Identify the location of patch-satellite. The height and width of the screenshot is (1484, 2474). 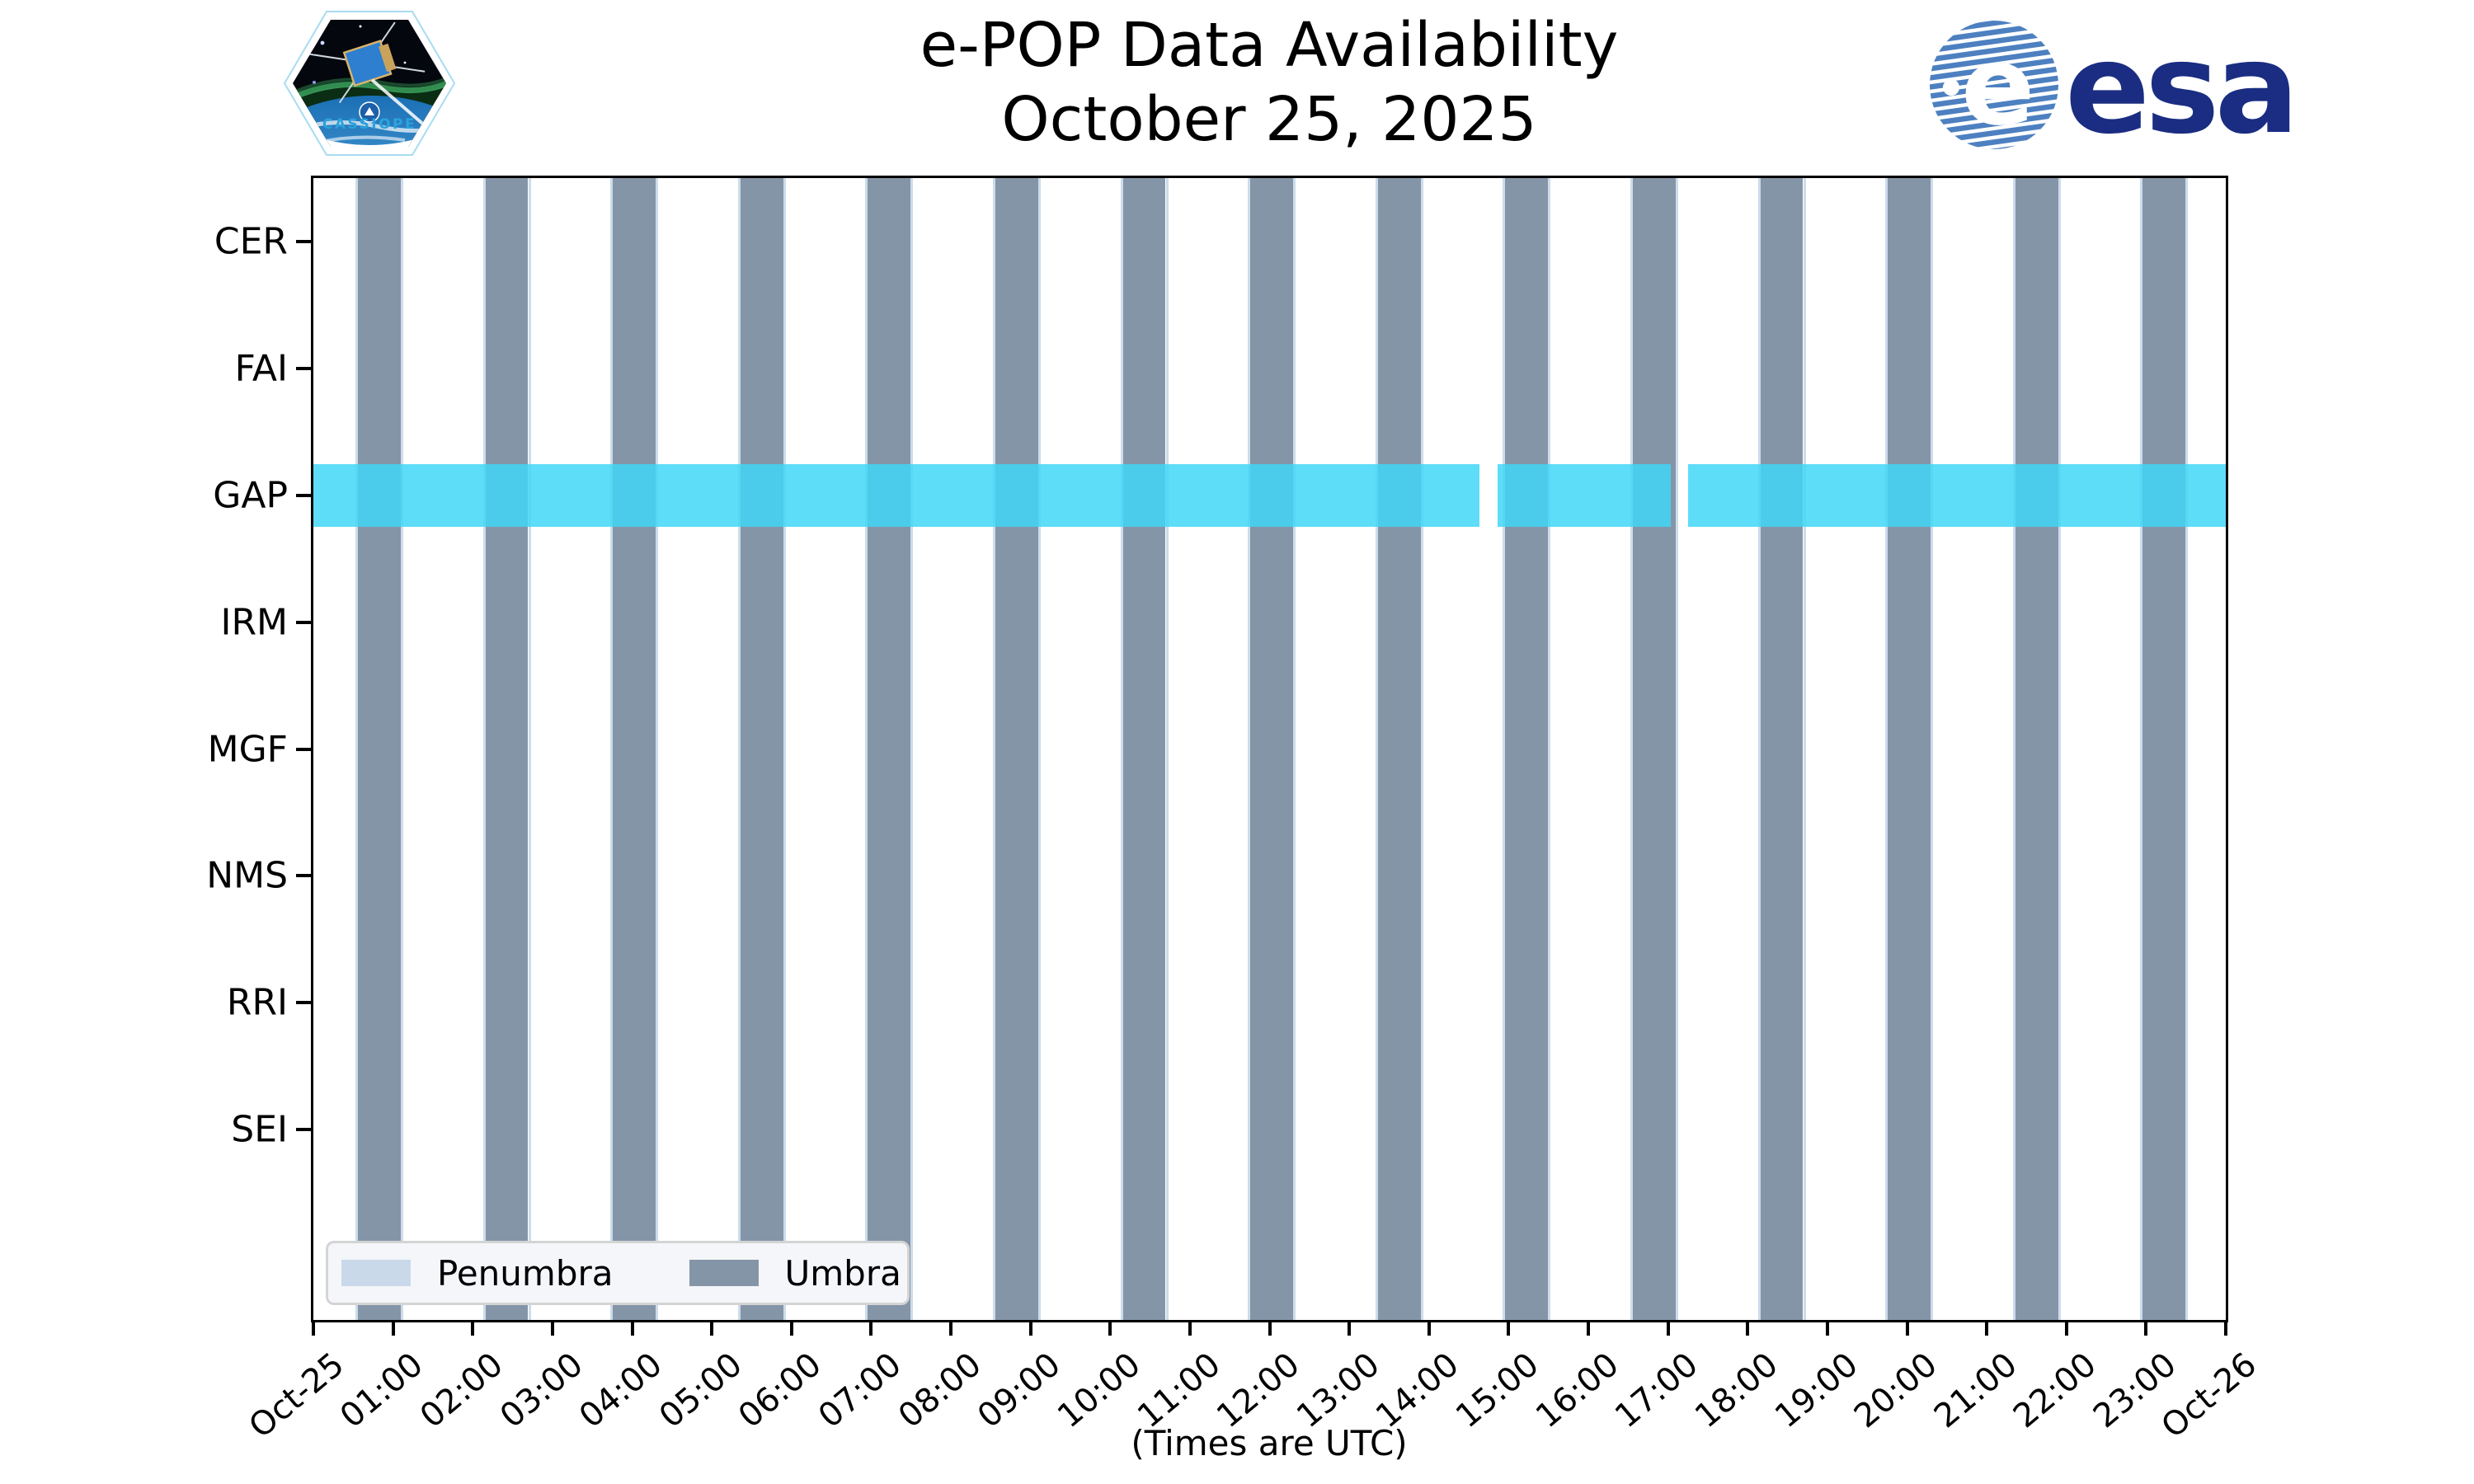
(368, 75).